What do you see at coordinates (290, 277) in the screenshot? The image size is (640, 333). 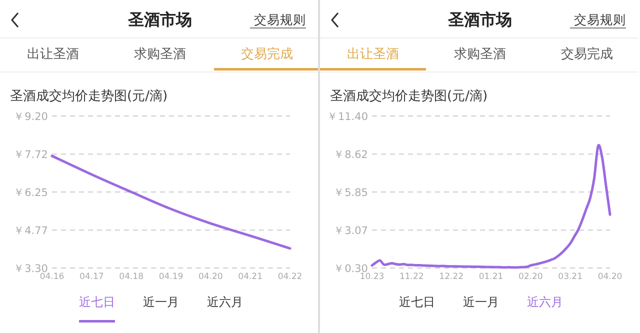 I see `x-tick-label: 04.22` at bounding box center [290, 277].